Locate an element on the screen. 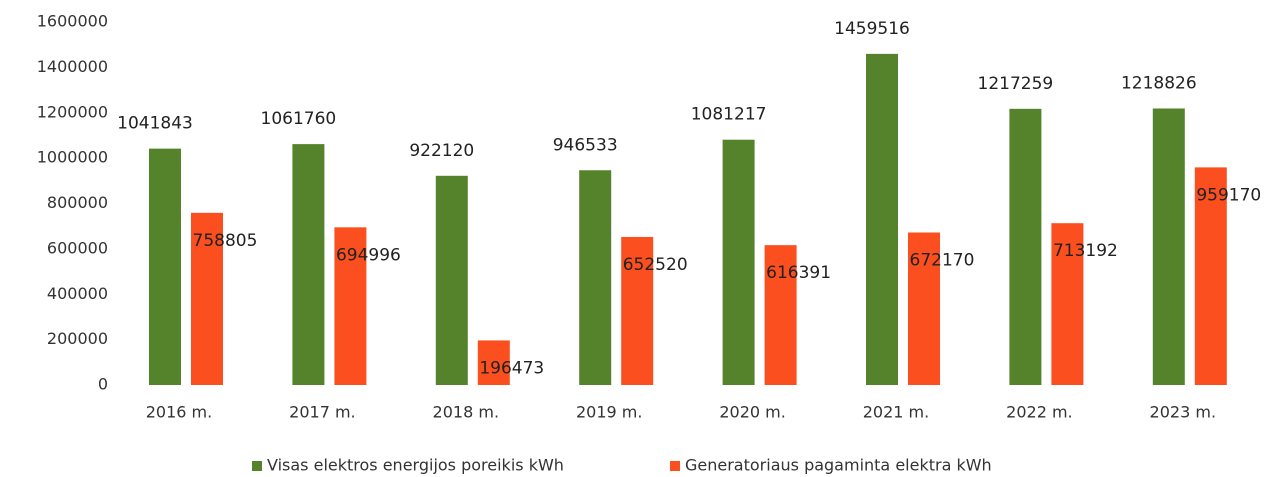 The width and height of the screenshot is (1272, 477). data-label: 758805 is located at coordinates (225, 241).